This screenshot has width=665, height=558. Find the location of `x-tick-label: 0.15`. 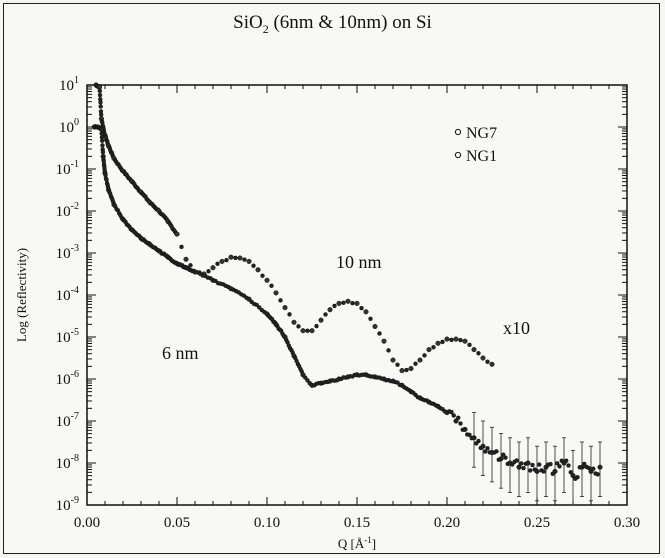

x-tick-label: 0.15 is located at coordinates (357, 523).